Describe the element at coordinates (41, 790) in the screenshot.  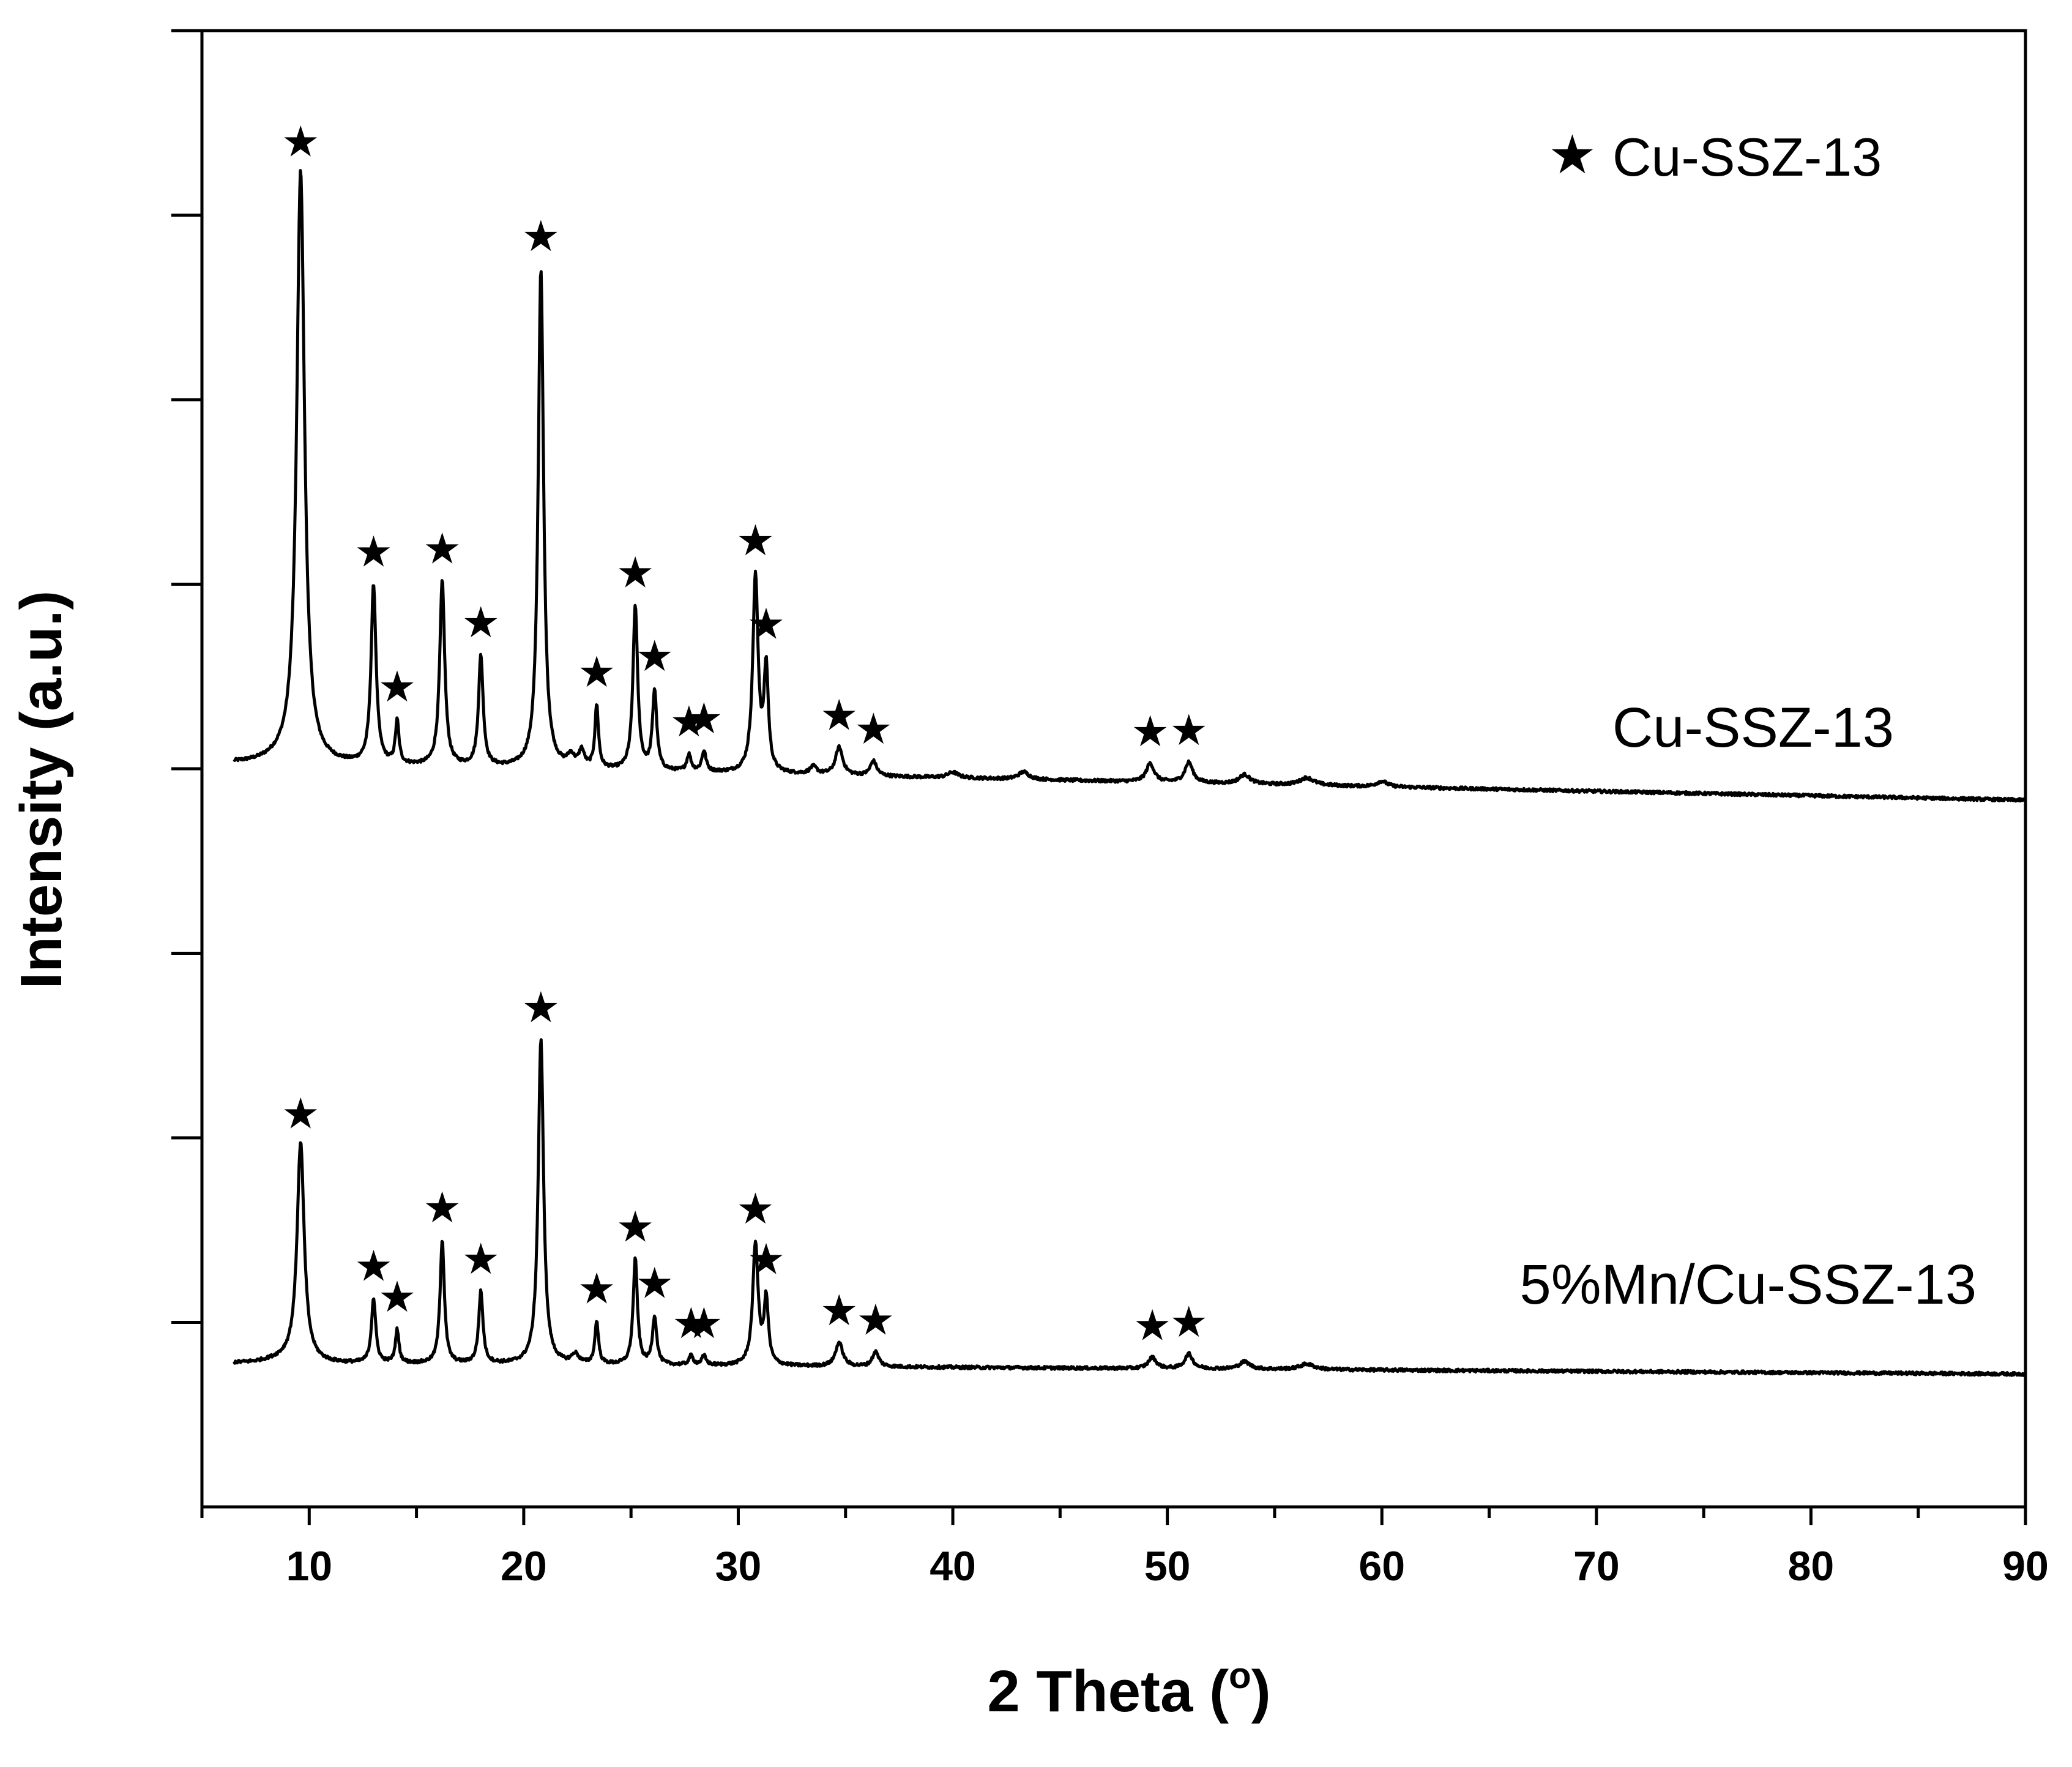
I see `y-axis-title: Intensity (a.u.)` at that location.